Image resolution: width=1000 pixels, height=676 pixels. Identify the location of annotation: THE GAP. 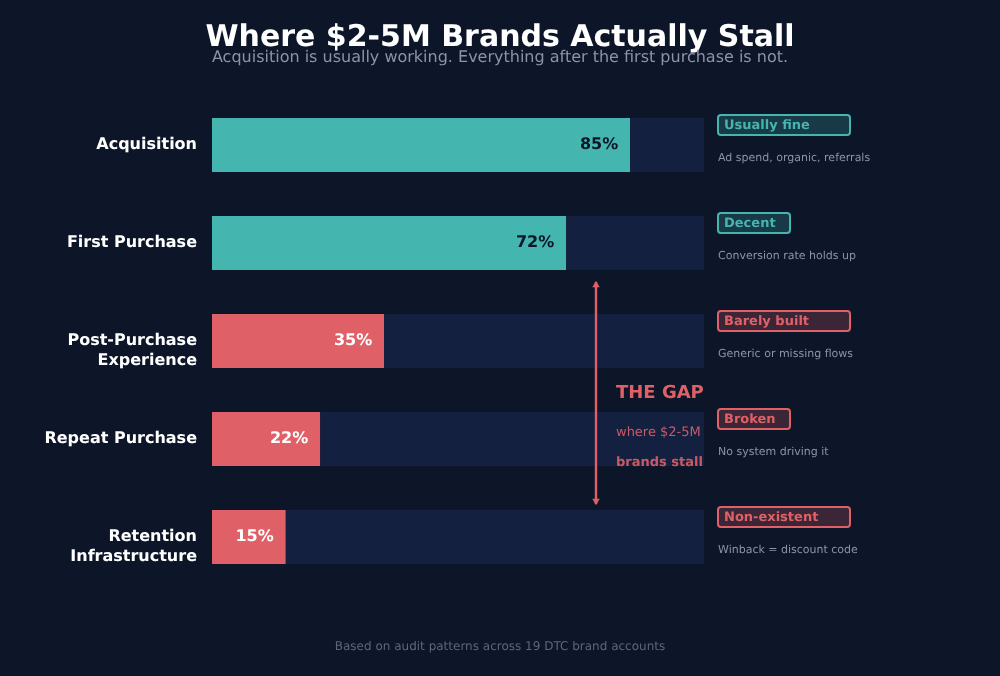
(660, 394).